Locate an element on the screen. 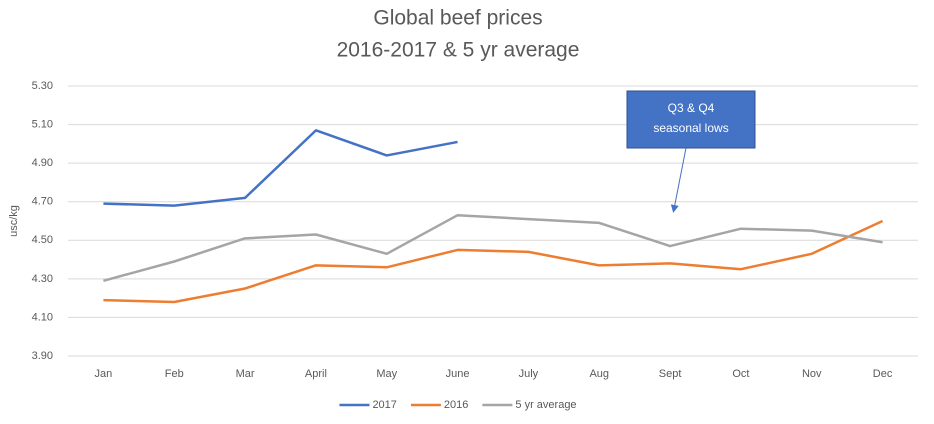  annotation-text: Q3 & Q4 is located at coordinates (691, 108).